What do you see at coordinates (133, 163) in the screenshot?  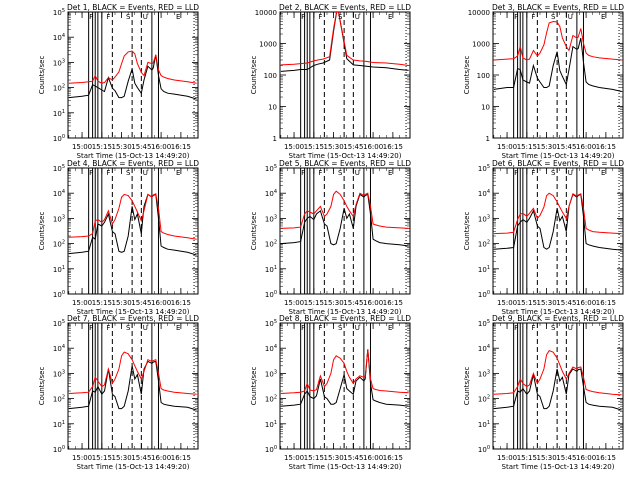 I see `panel-title: Det 4, BLACK = Events, RED = LLD` at bounding box center [133, 163].